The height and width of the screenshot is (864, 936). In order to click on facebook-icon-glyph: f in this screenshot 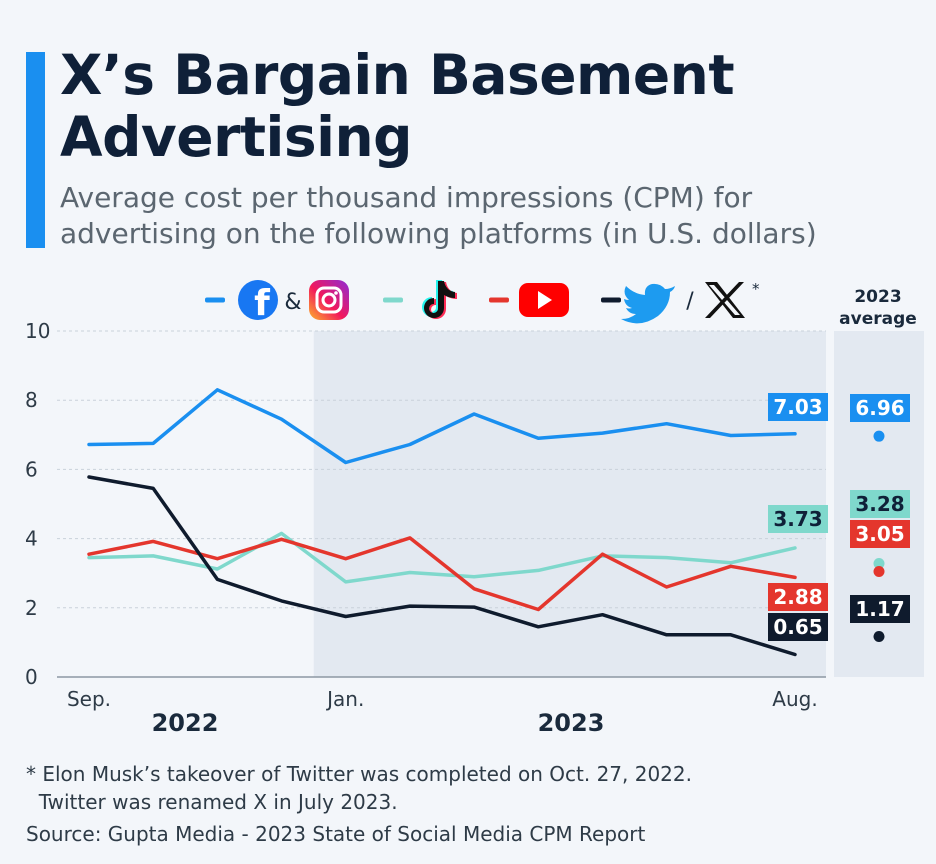, I will do `click(262, 303)`.